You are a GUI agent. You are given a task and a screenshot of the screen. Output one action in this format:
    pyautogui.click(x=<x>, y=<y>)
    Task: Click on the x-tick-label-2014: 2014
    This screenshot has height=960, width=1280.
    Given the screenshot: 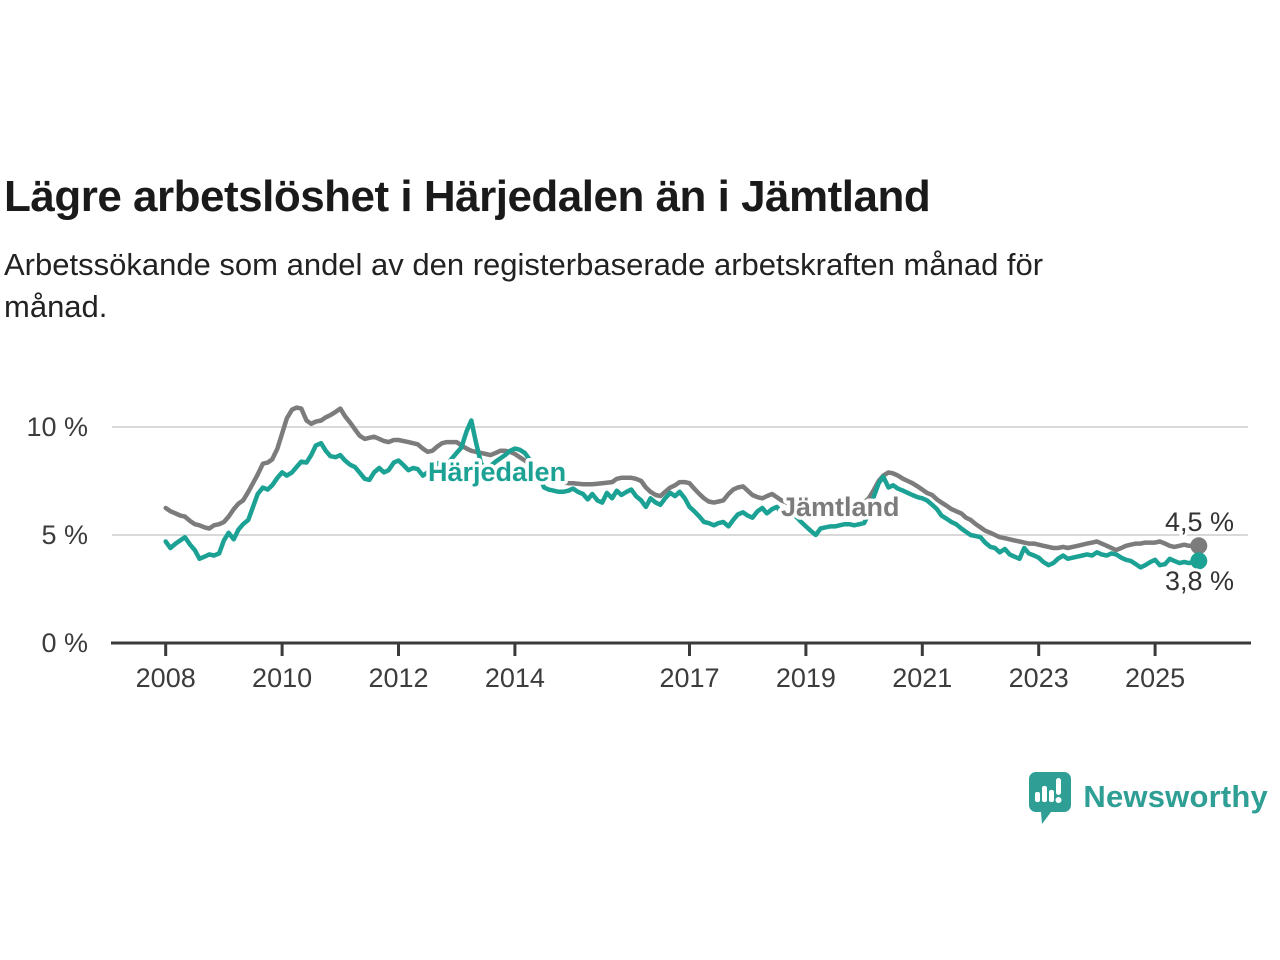 What is the action you would take?
    pyautogui.click(x=515, y=678)
    